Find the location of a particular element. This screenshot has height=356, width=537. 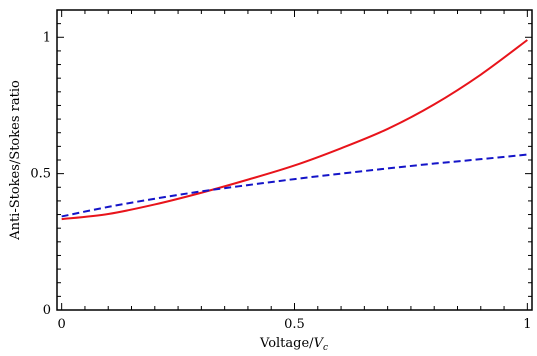

y-tick-label: 0 is located at coordinates (47, 310).